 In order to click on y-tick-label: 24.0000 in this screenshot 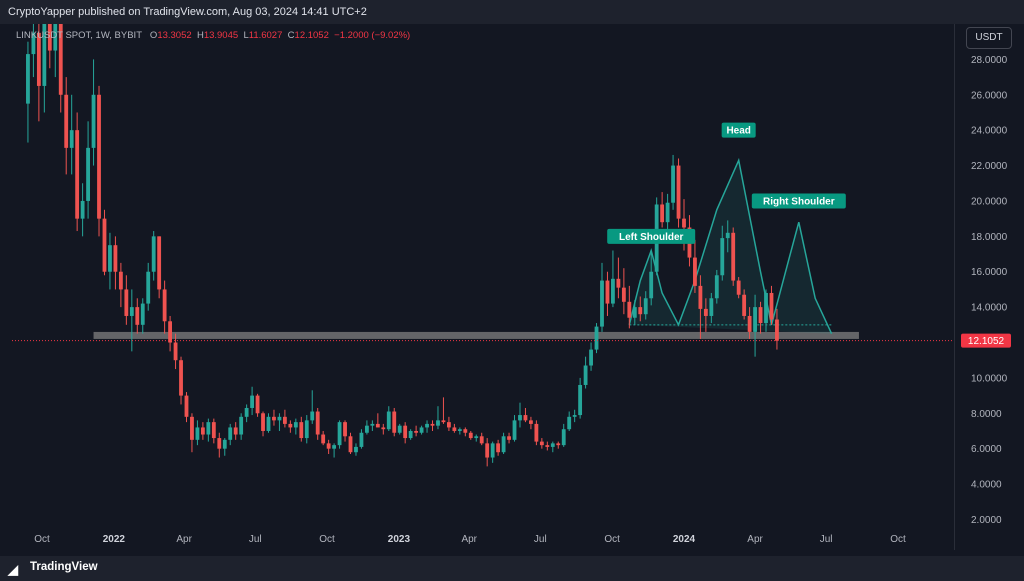, I will do `click(989, 131)`.